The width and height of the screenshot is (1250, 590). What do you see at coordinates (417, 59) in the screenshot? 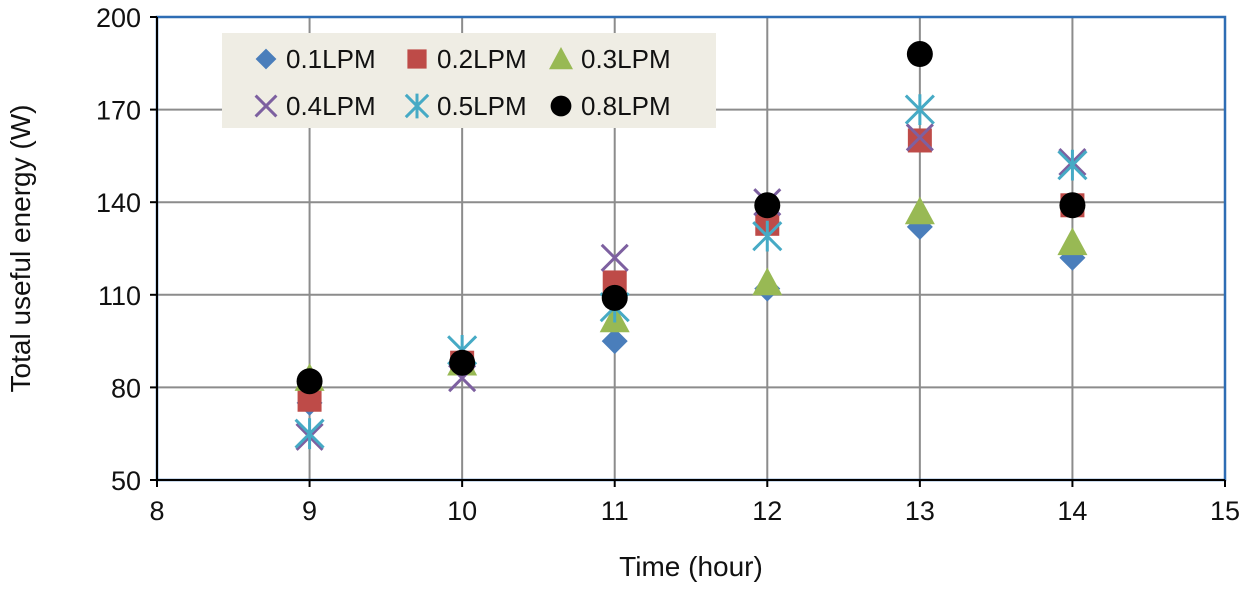
I see `legend-marker-square` at bounding box center [417, 59].